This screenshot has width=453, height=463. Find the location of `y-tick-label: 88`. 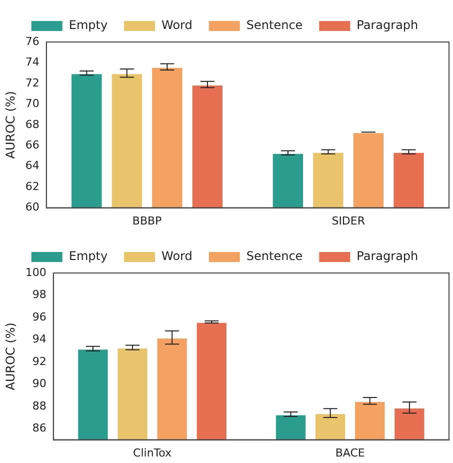

y-tick-label: 88 is located at coordinates (39, 405).